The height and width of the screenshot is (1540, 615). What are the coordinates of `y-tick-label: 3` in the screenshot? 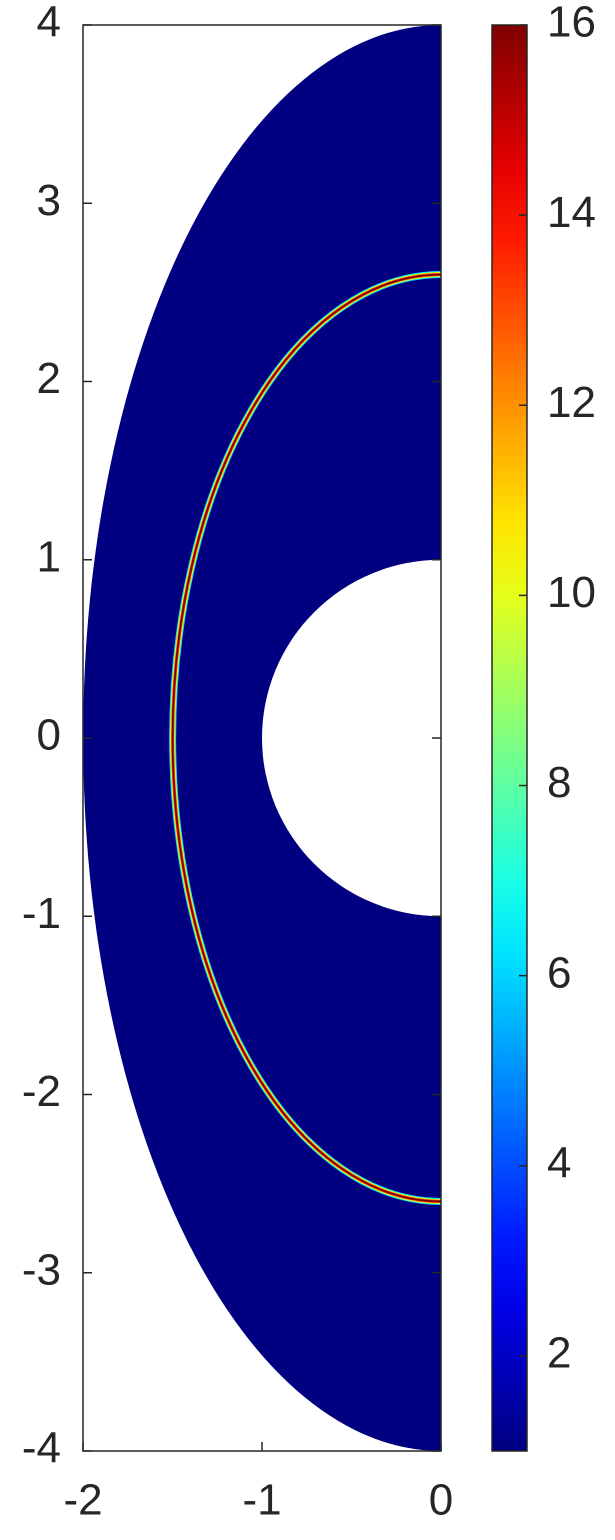 It's located at (49, 200).